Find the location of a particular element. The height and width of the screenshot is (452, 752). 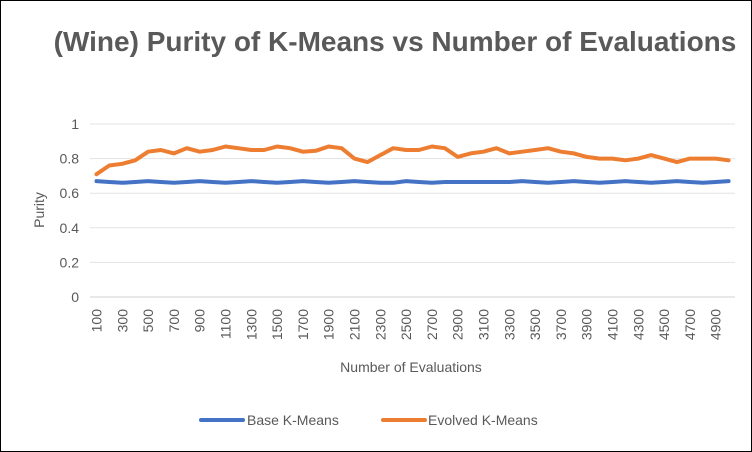

x-tick-label: 1700 is located at coordinates (303, 324).